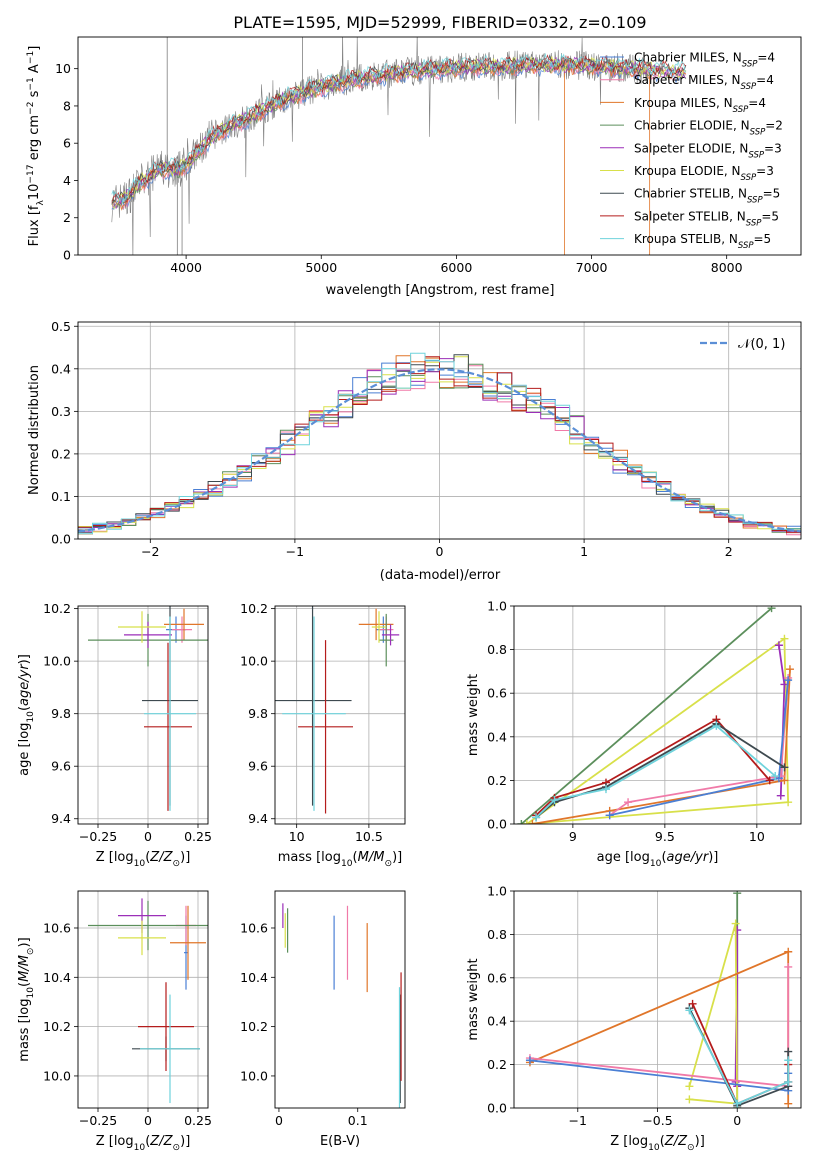  Describe the element at coordinates (198, 836) in the screenshot. I see `x-tick-label: 0.25` at that location.